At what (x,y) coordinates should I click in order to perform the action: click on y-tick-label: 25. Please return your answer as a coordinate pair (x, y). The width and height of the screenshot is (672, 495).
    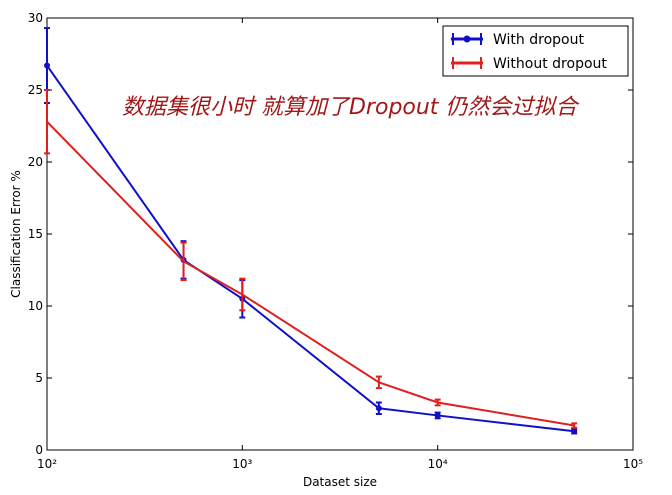
    Looking at the image, I should click on (35, 90).